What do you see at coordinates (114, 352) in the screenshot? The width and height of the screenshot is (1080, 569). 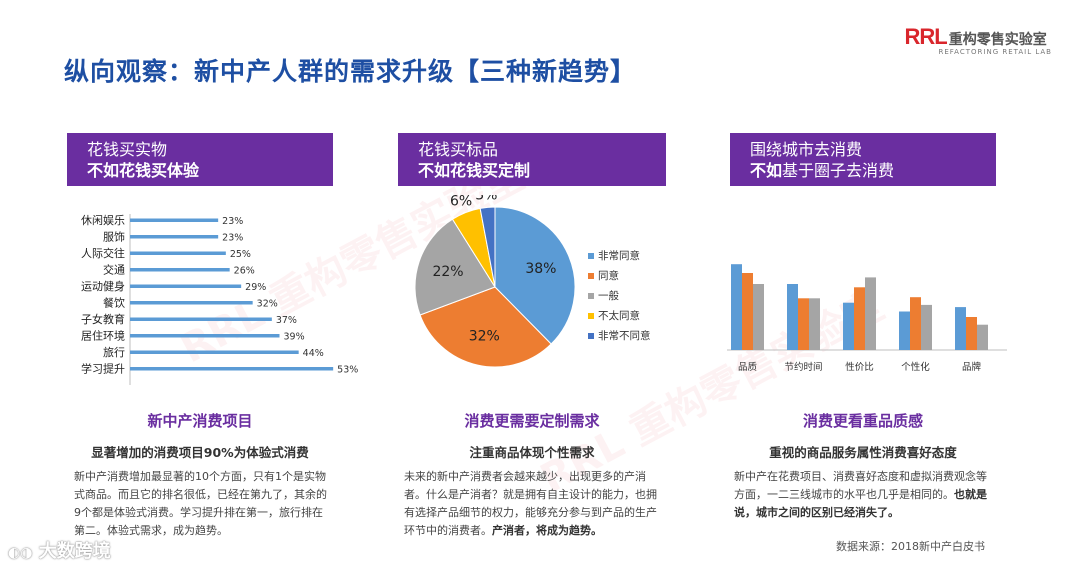 I see `bar-category-label: 旅行` at bounding box center [114, 352].